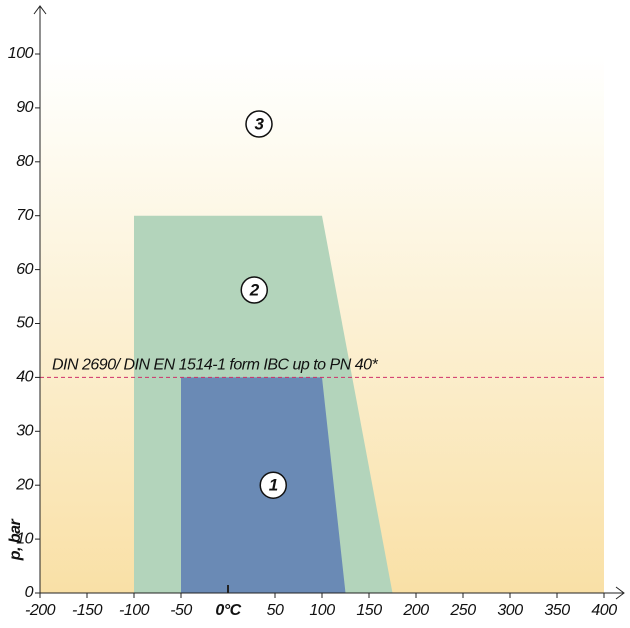 Image resolution: width=630 pixels, height=628 pixels. What do you see at coordinates (21, 53) in the screenshot?
I see `y-tick-label: 100` at bounding box center [21, 53].